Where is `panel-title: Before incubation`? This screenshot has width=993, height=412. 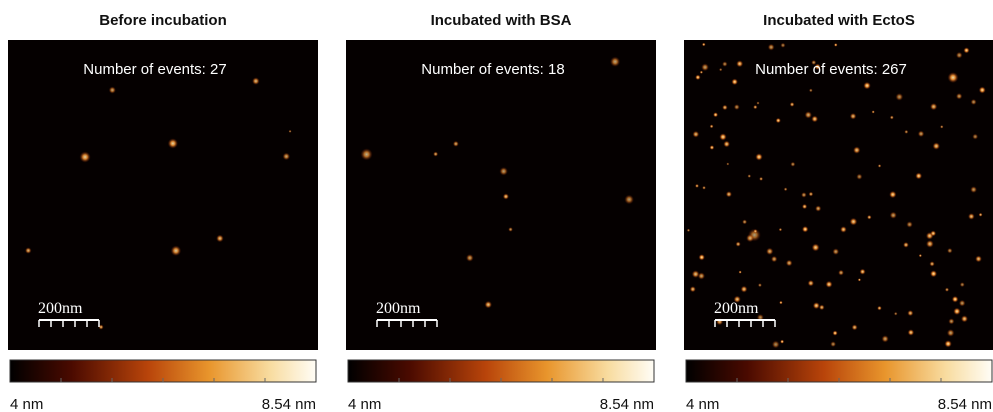 panel-title: Before incubation is located at coordinates (163, 20).